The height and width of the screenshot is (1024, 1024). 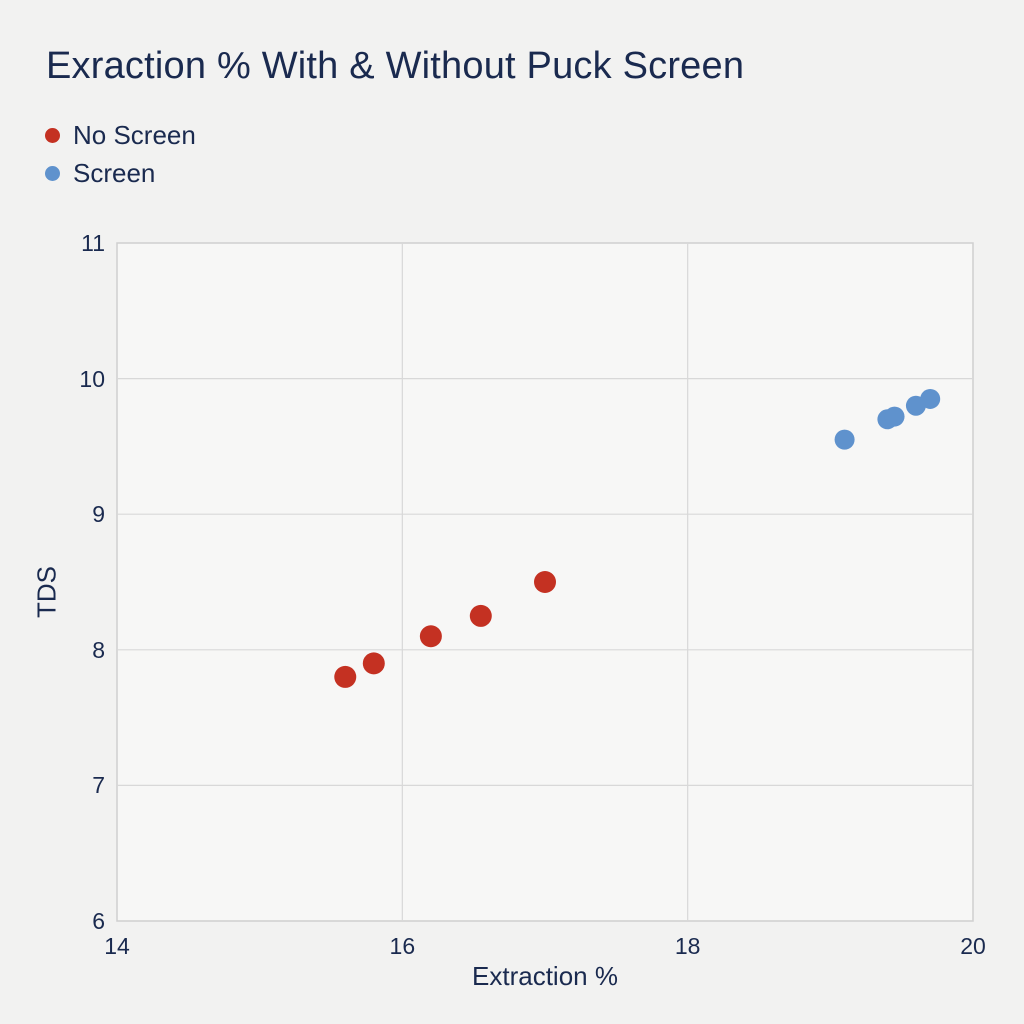 I want to click on legend-label: Screen, so click(x=114, y=172).